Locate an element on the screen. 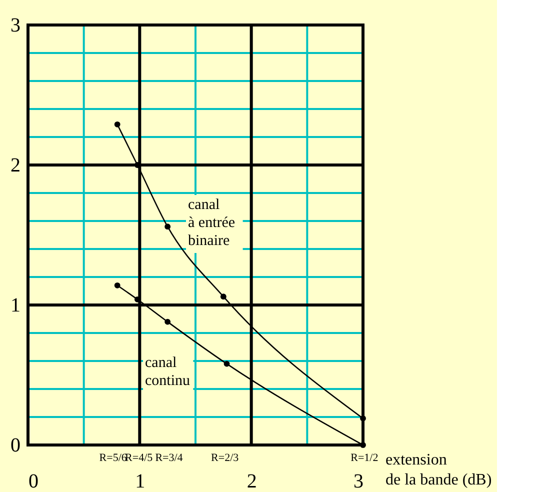 The image size is (540, 492). x-axis-title: extension de la bande (dB) is located at coordinates (439, 470).